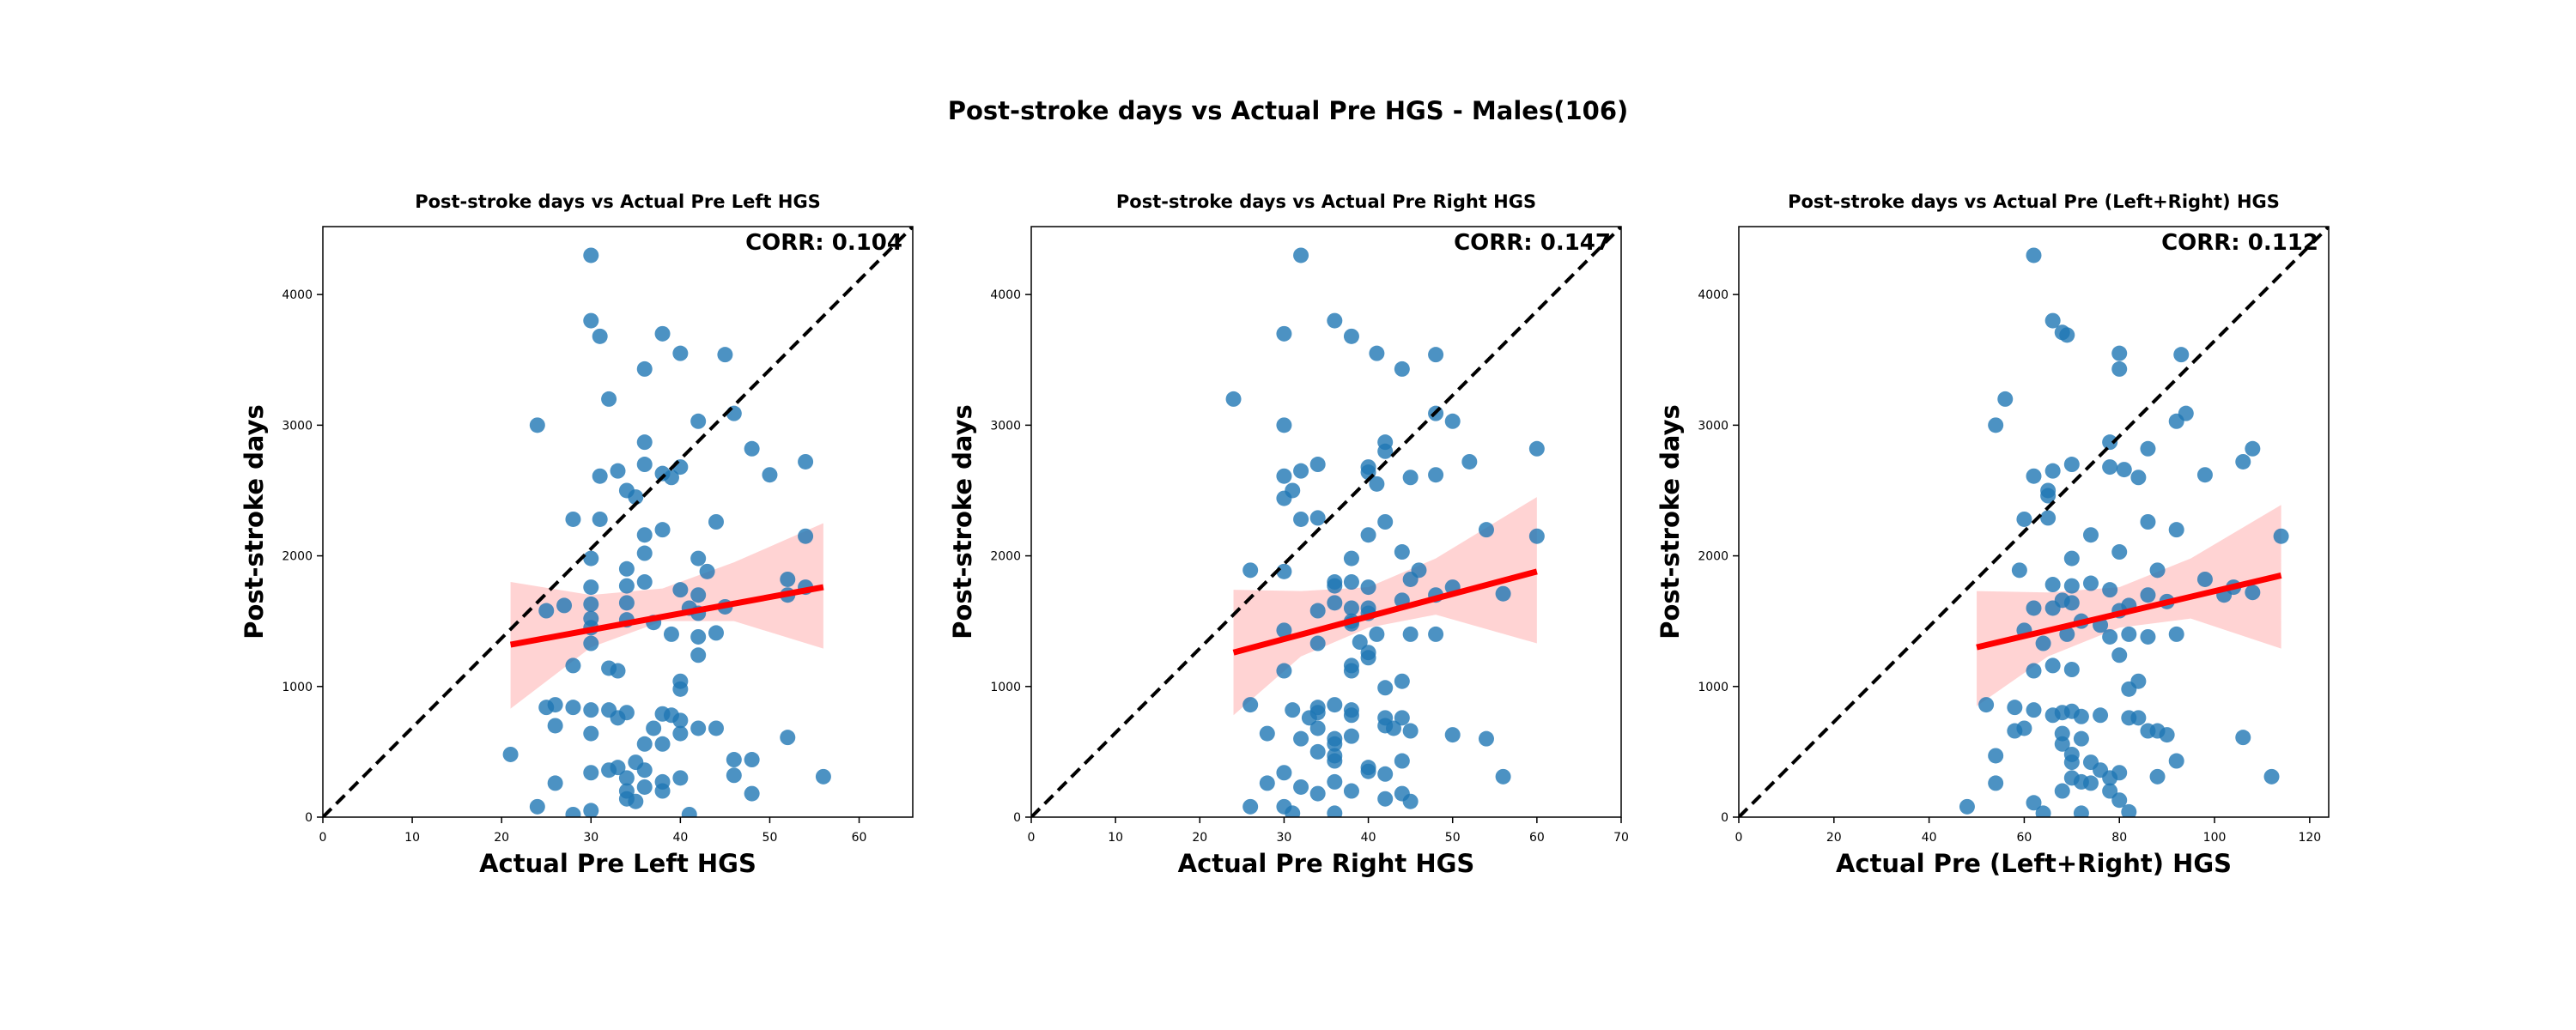 The height and width of the screenshot is (1030, 2576). I want to click on correlation-annotation: CORR: 0.147, so click(1532, 243).